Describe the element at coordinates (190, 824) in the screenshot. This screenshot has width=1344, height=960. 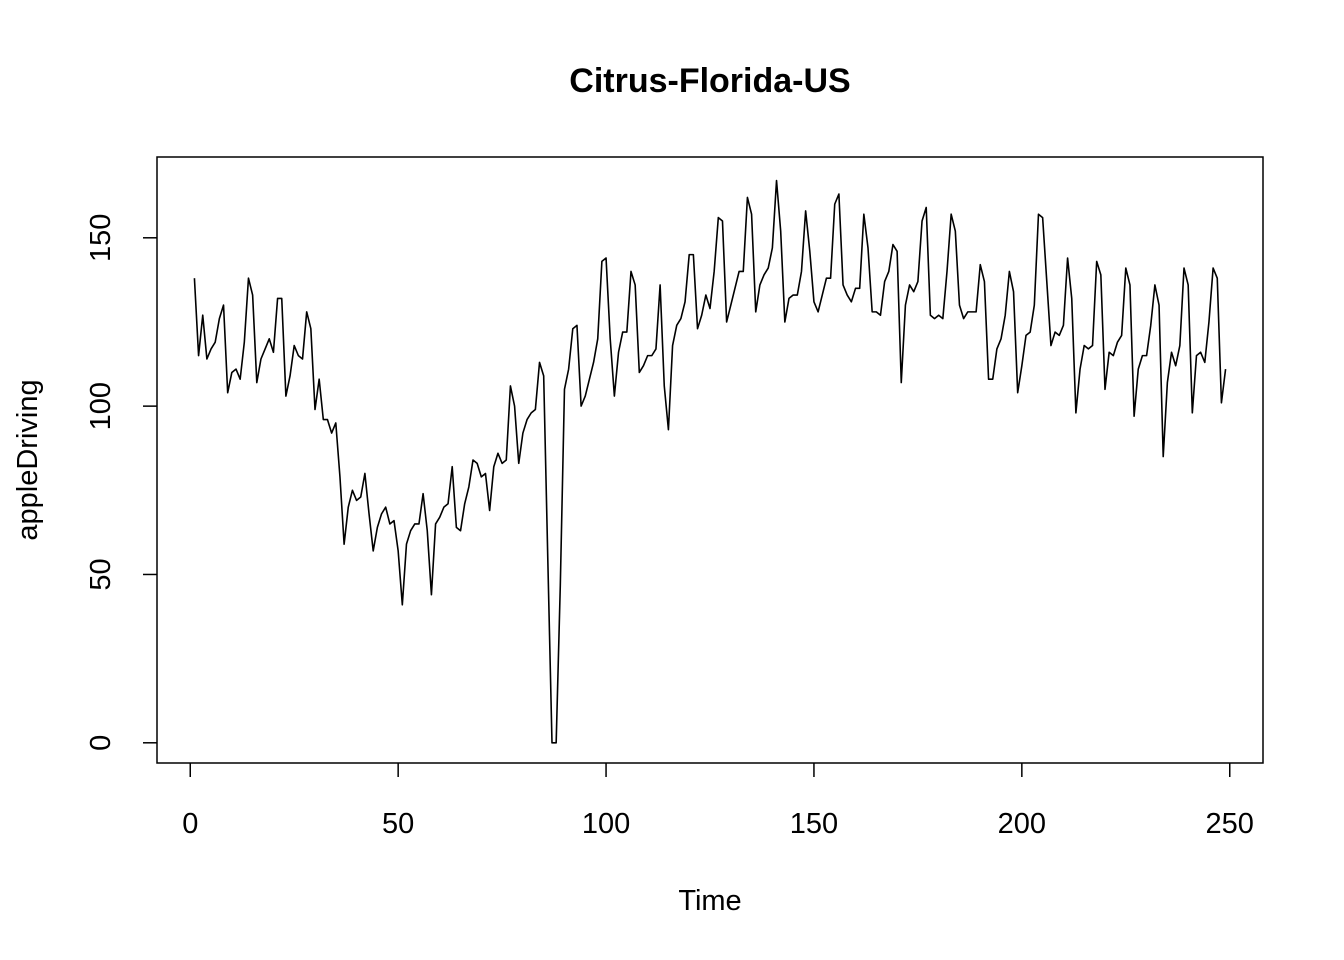
I see `x-tick-label: 0` at that location.